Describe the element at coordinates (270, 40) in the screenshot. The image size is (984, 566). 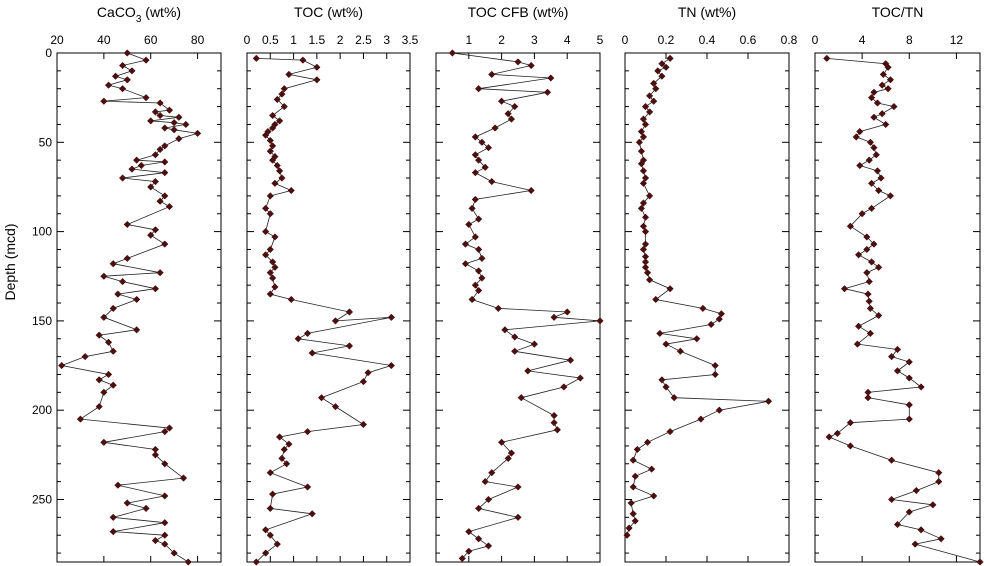
I see `panel-2-x-tick-label: 0.5` at that location.